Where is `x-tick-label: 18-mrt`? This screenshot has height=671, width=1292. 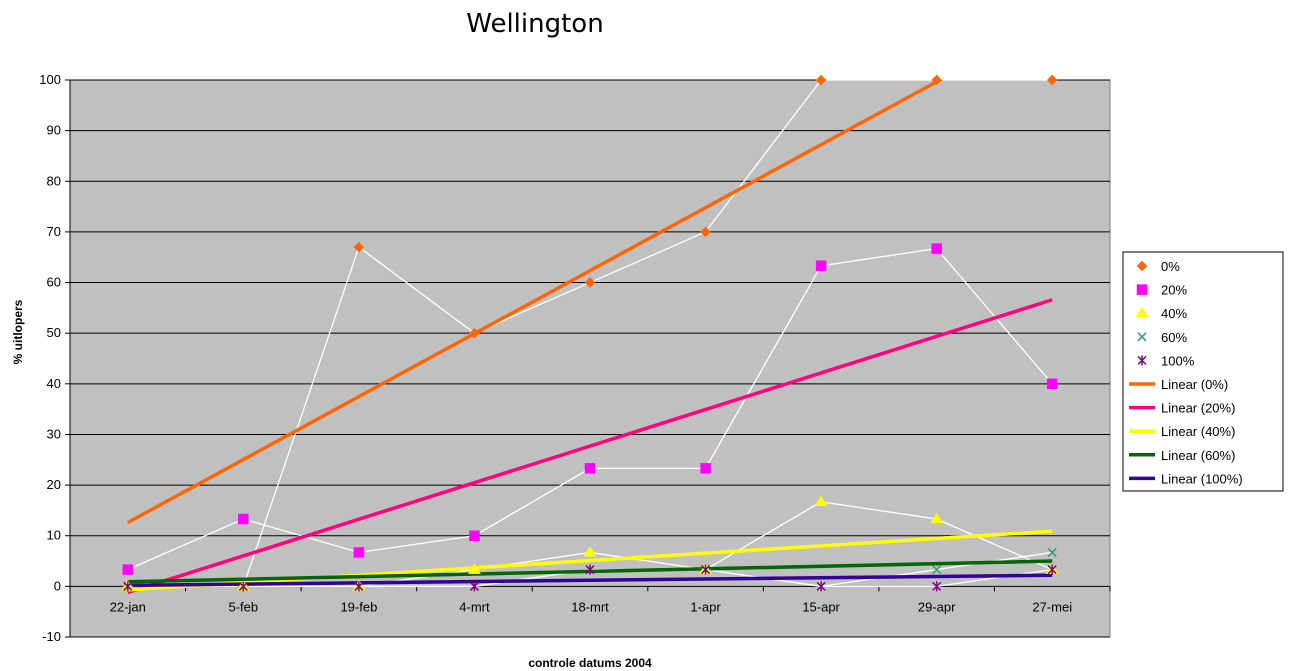 x-tick-label: 18-mrt is located at coordinates (590, 606).